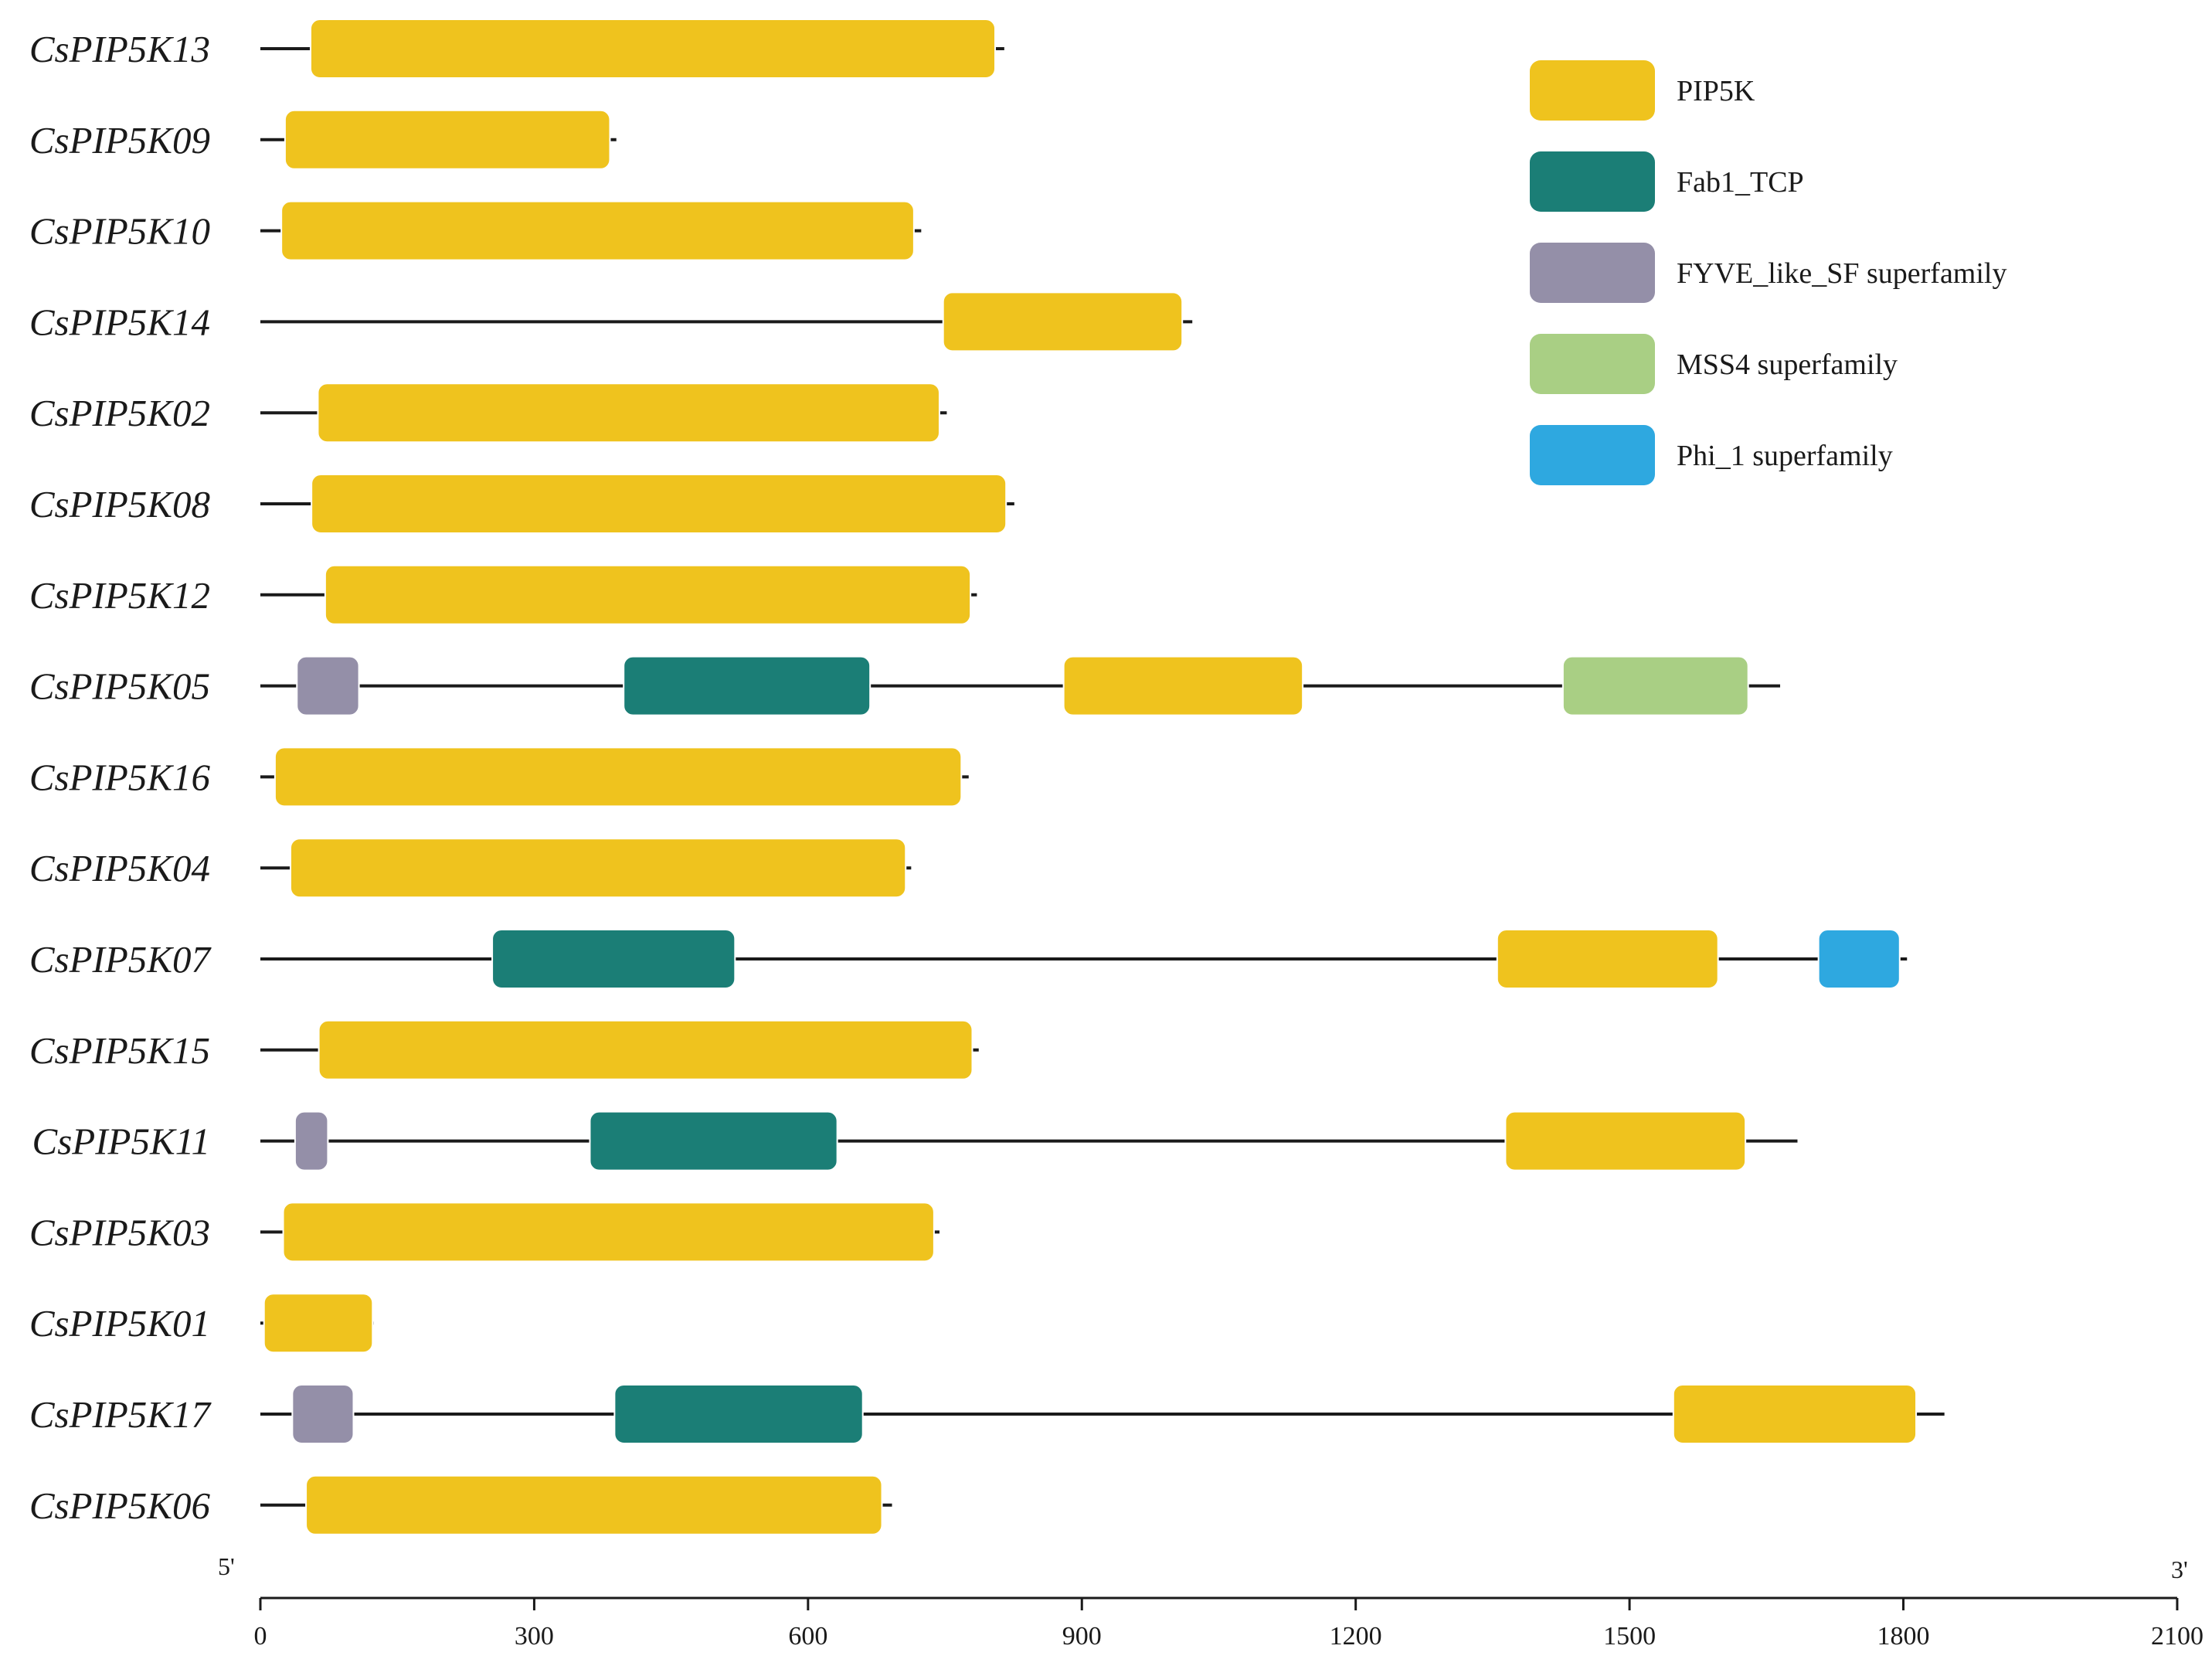  What do you see at coordinates (119, 868) in the screenshot?
I see `gene-label: CsPIP5K04` at bounding box center [119, 868].